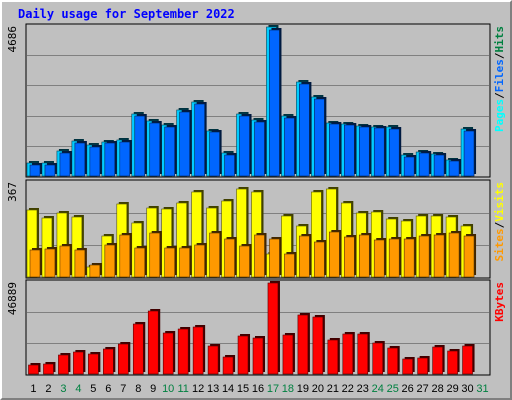 Image resolution: width=512 pixels, height=400 pixels. What do you see at coordinates (452, 389) in the screenshot?
I see `x-tick-label: 29` at bounding box center [452, 389].